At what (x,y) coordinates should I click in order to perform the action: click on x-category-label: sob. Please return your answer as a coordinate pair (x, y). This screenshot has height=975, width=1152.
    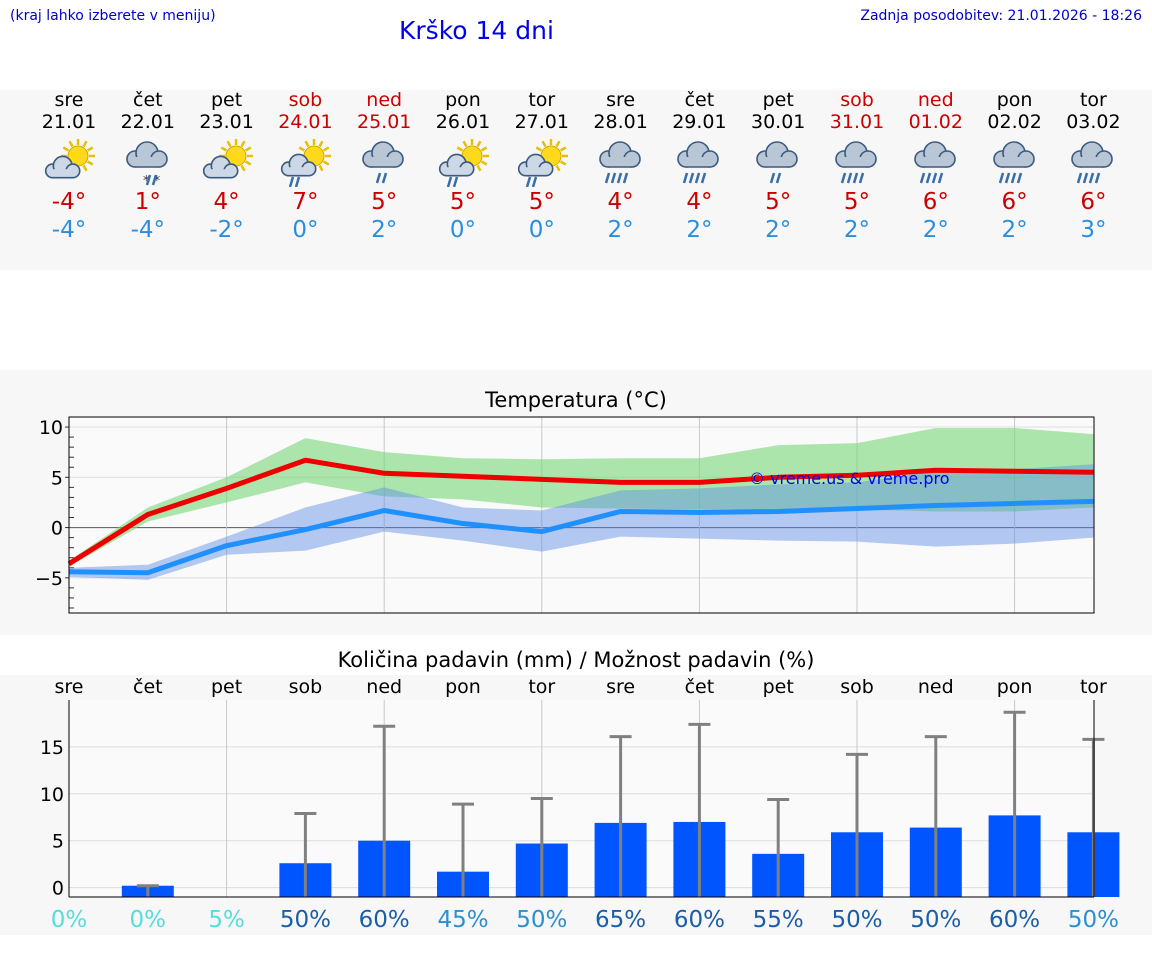
    Looking at the image, I should click on (857, 687).